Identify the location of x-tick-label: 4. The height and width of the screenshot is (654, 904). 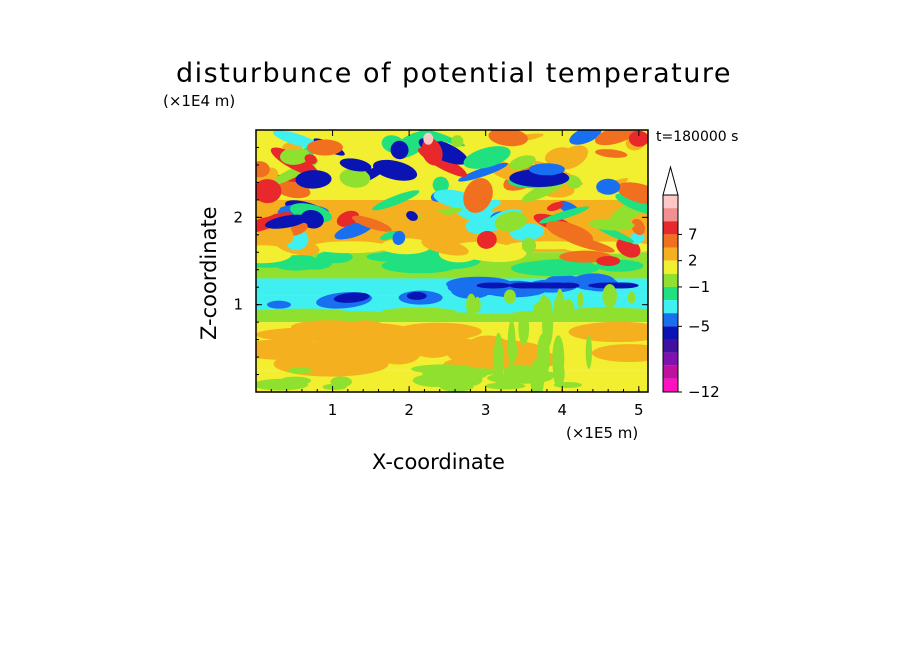
(562, 410).